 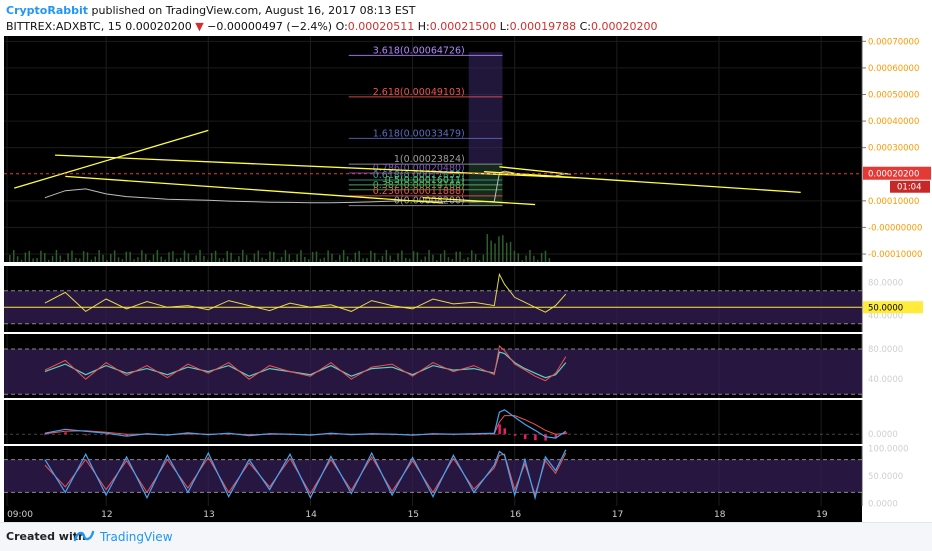 What do you see at coordinates (47, 10) in the screenshot?
I see `author-link: CryptoRabbit` at bounding box center [47, 10].